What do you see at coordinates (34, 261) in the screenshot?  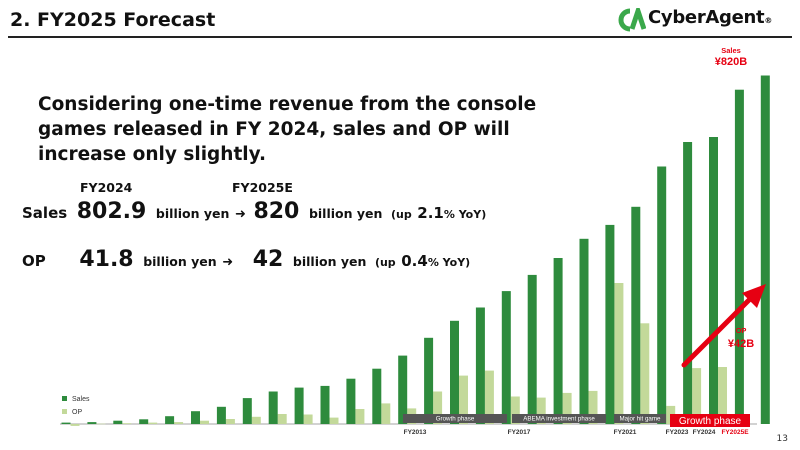 I see `op-label: OP` at bounding box center [34, 261].